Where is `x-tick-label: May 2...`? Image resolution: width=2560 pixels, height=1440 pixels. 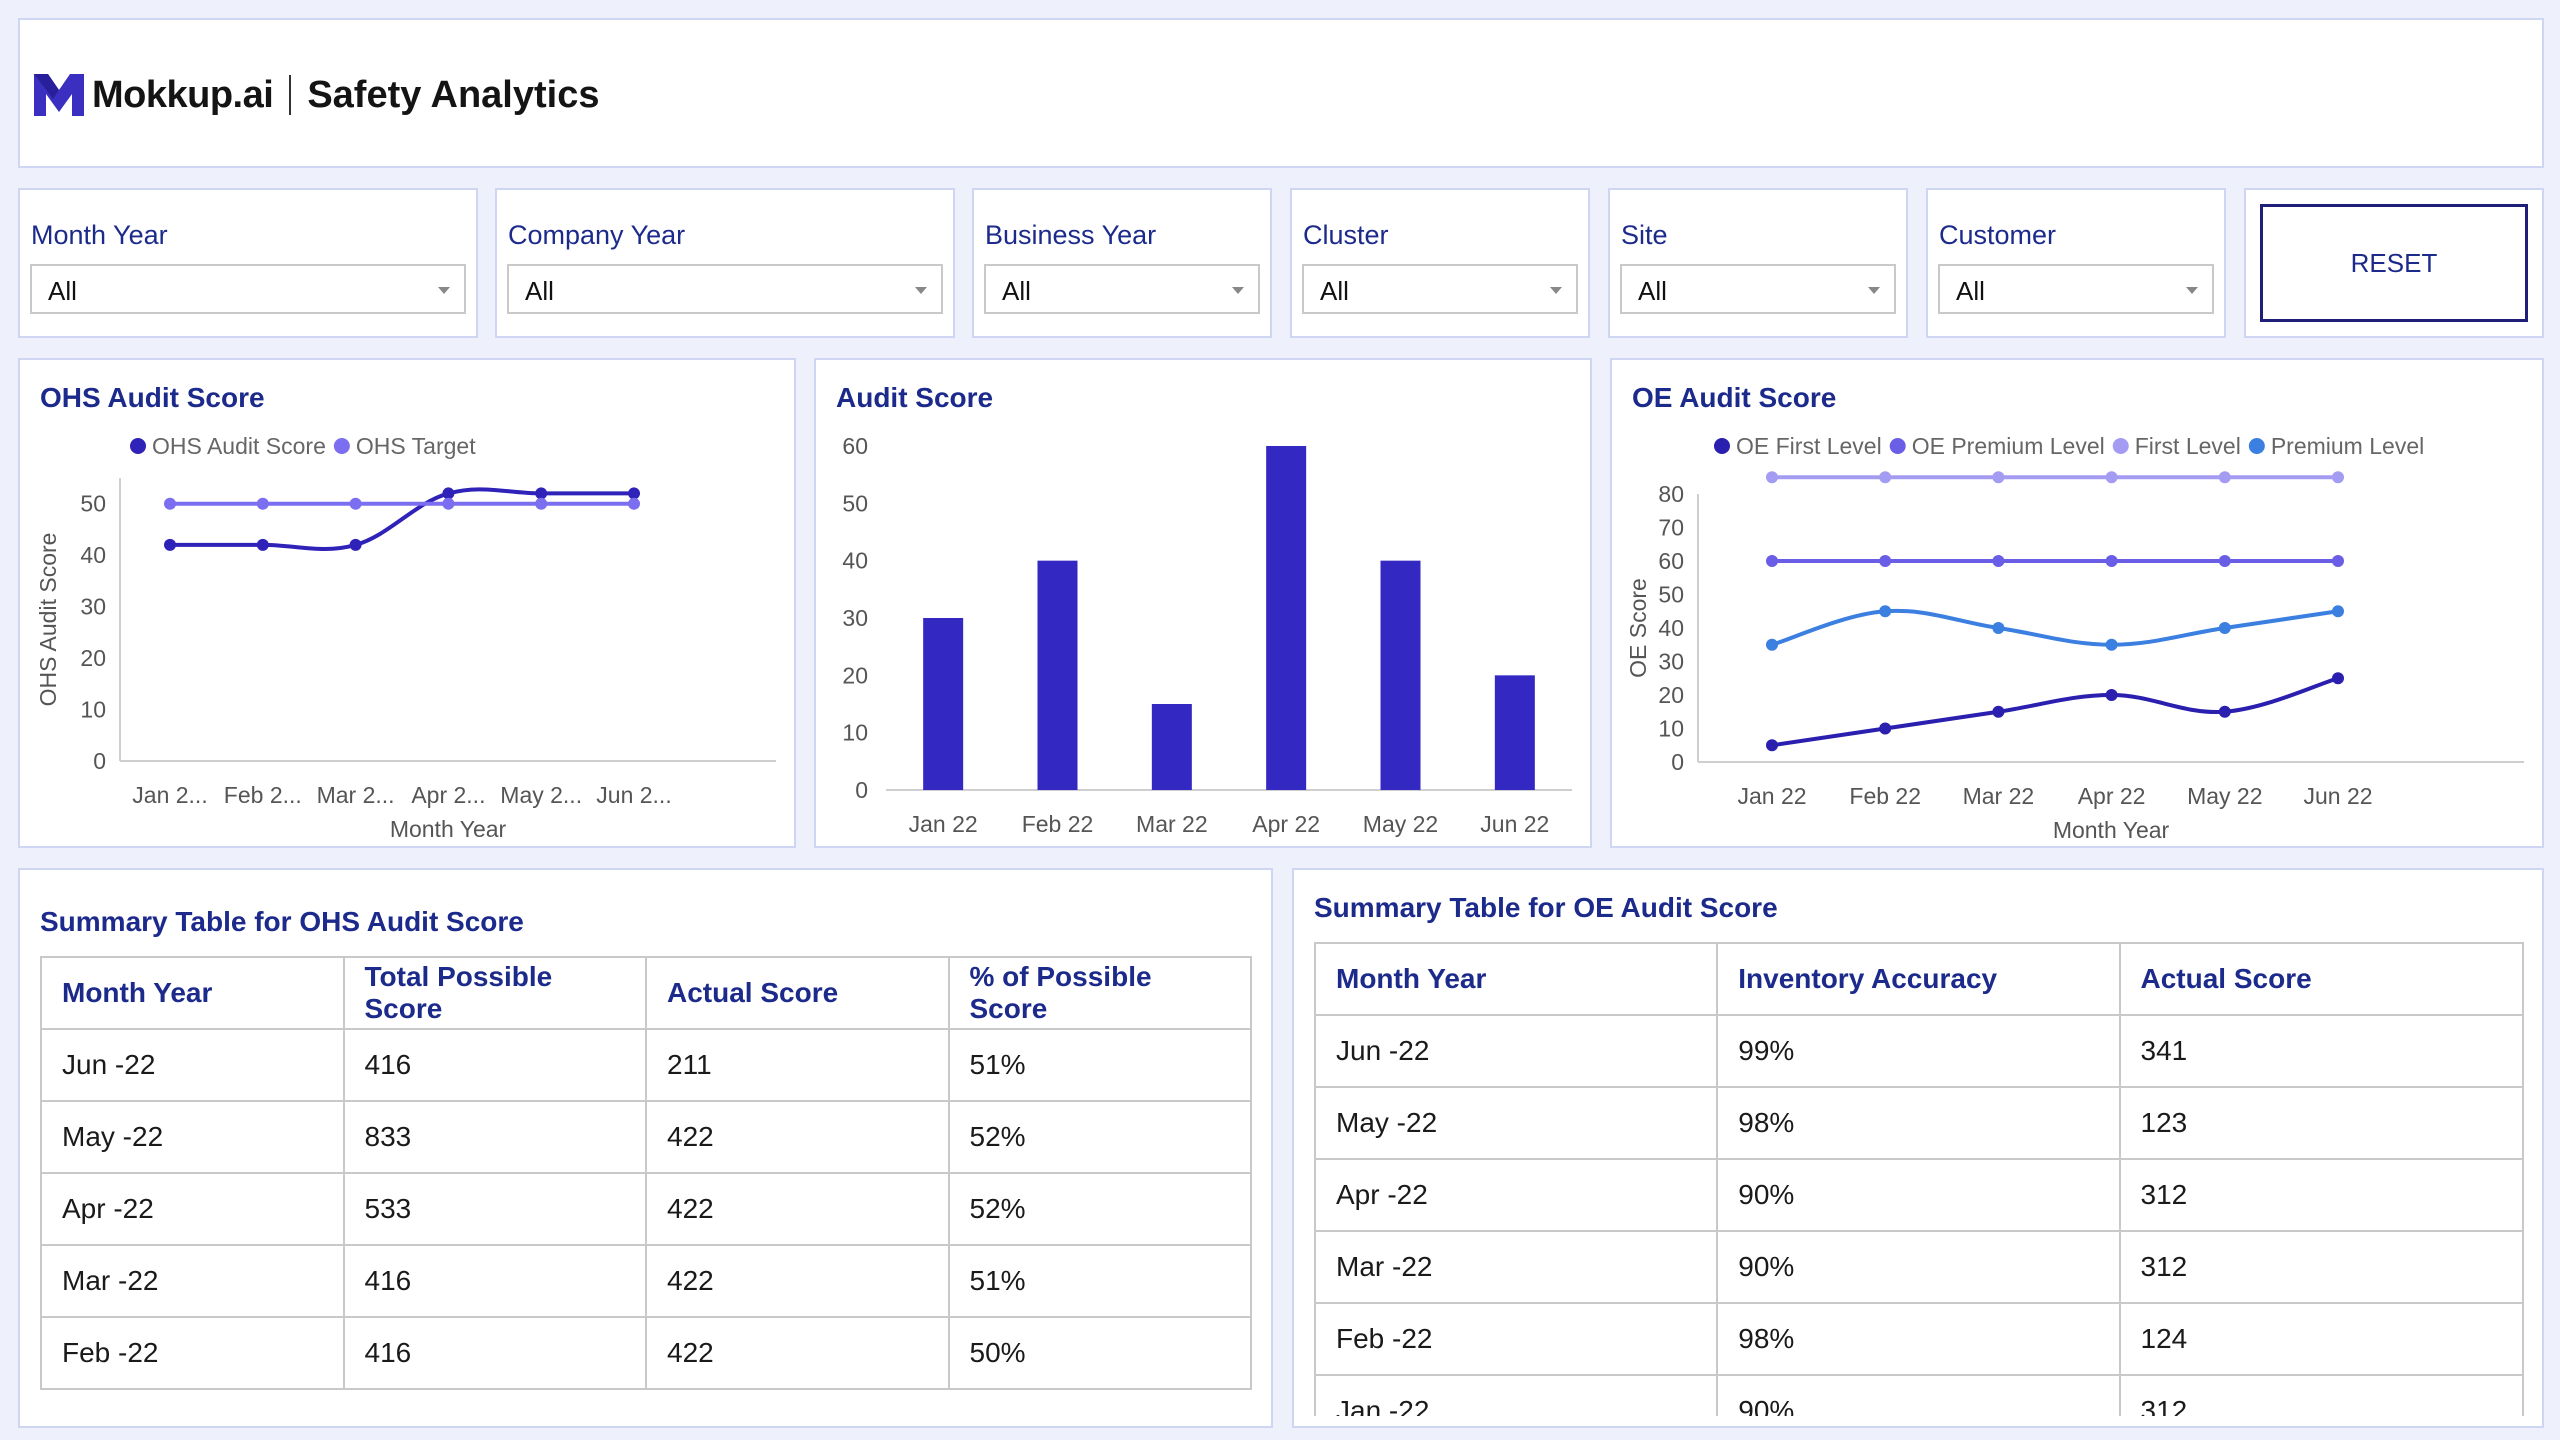
x-tick-label: May 2... is located at coordinates (541, 795).